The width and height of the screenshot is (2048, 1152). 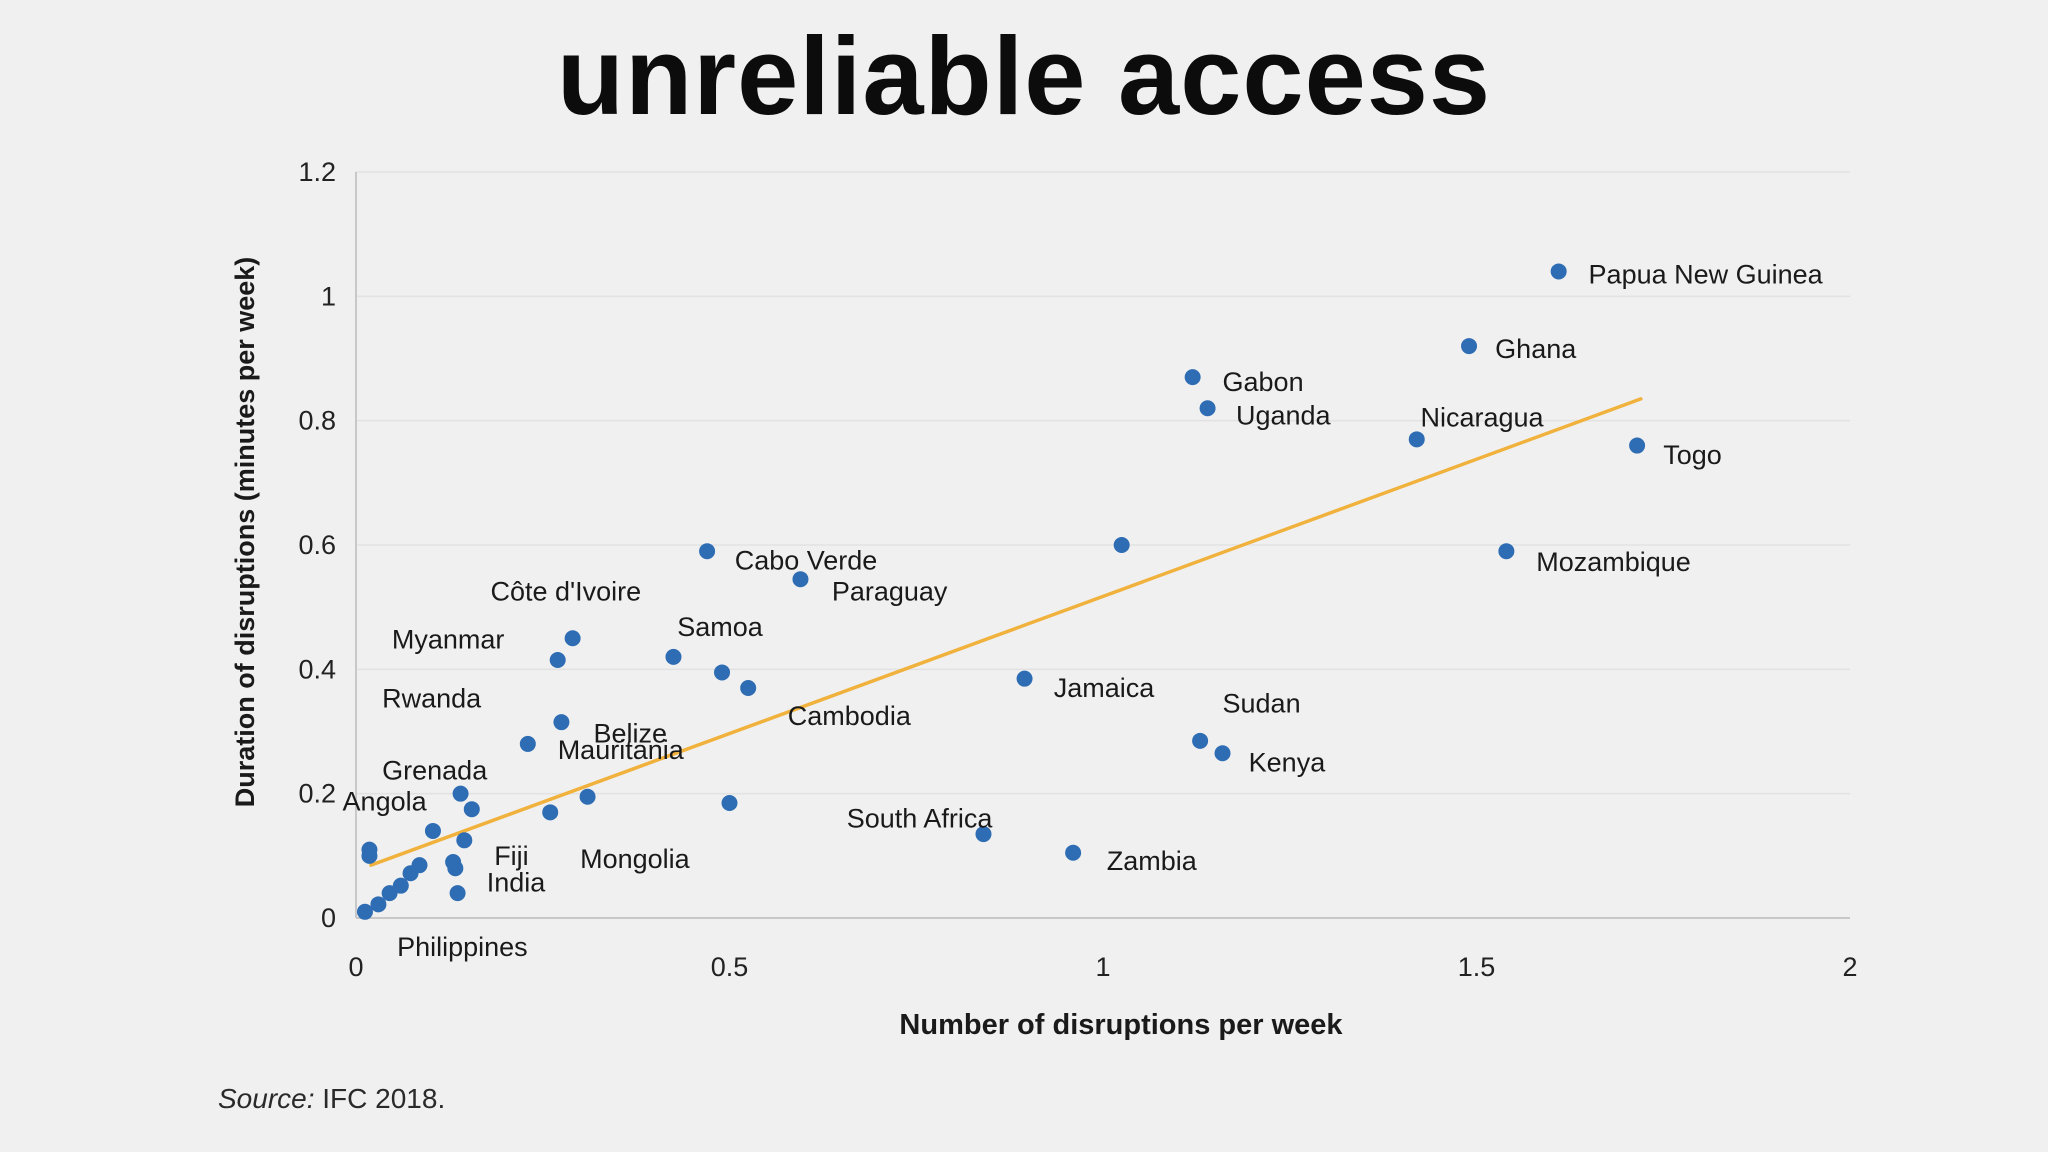 What do you see at coordinates (565, 592) in the screenshot?
I see `country-label: Côte d'Ivoire` at bounding box center [565, 592].